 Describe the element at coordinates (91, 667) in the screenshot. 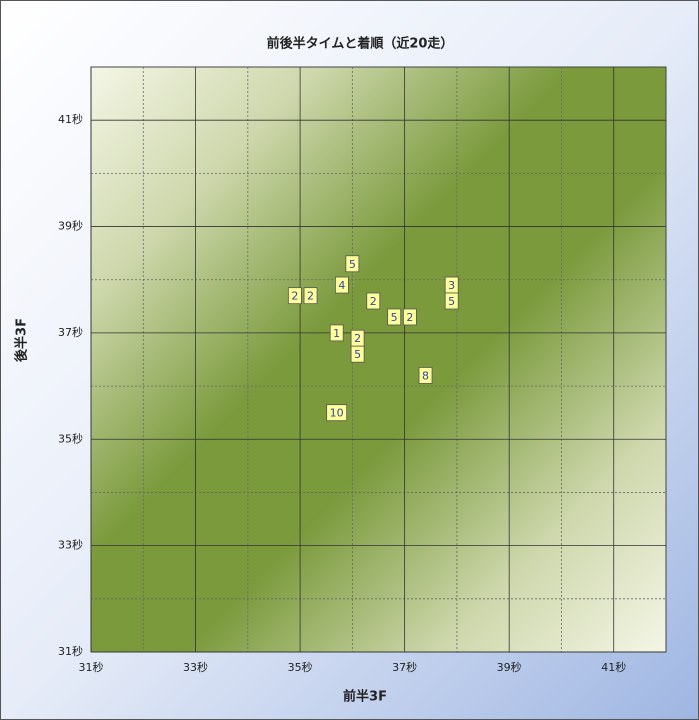

I see `x-tick-label: 31秒` at that location.